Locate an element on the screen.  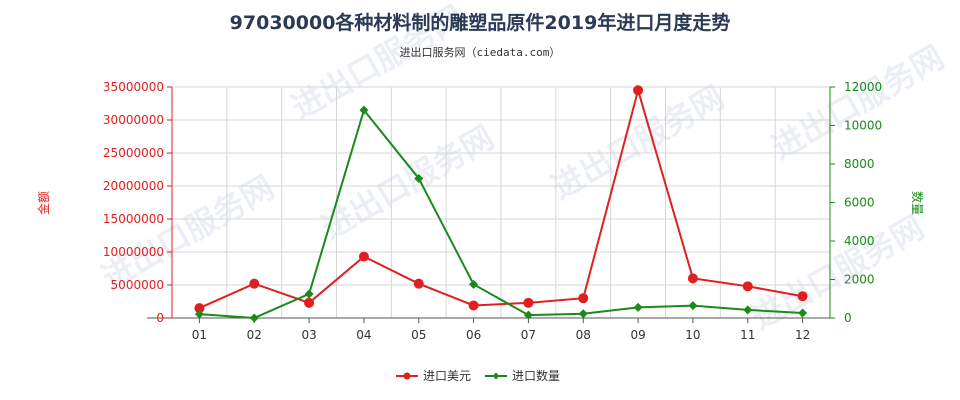
y-left-tick-label: 5000000 is located at coordinates (137, 285).